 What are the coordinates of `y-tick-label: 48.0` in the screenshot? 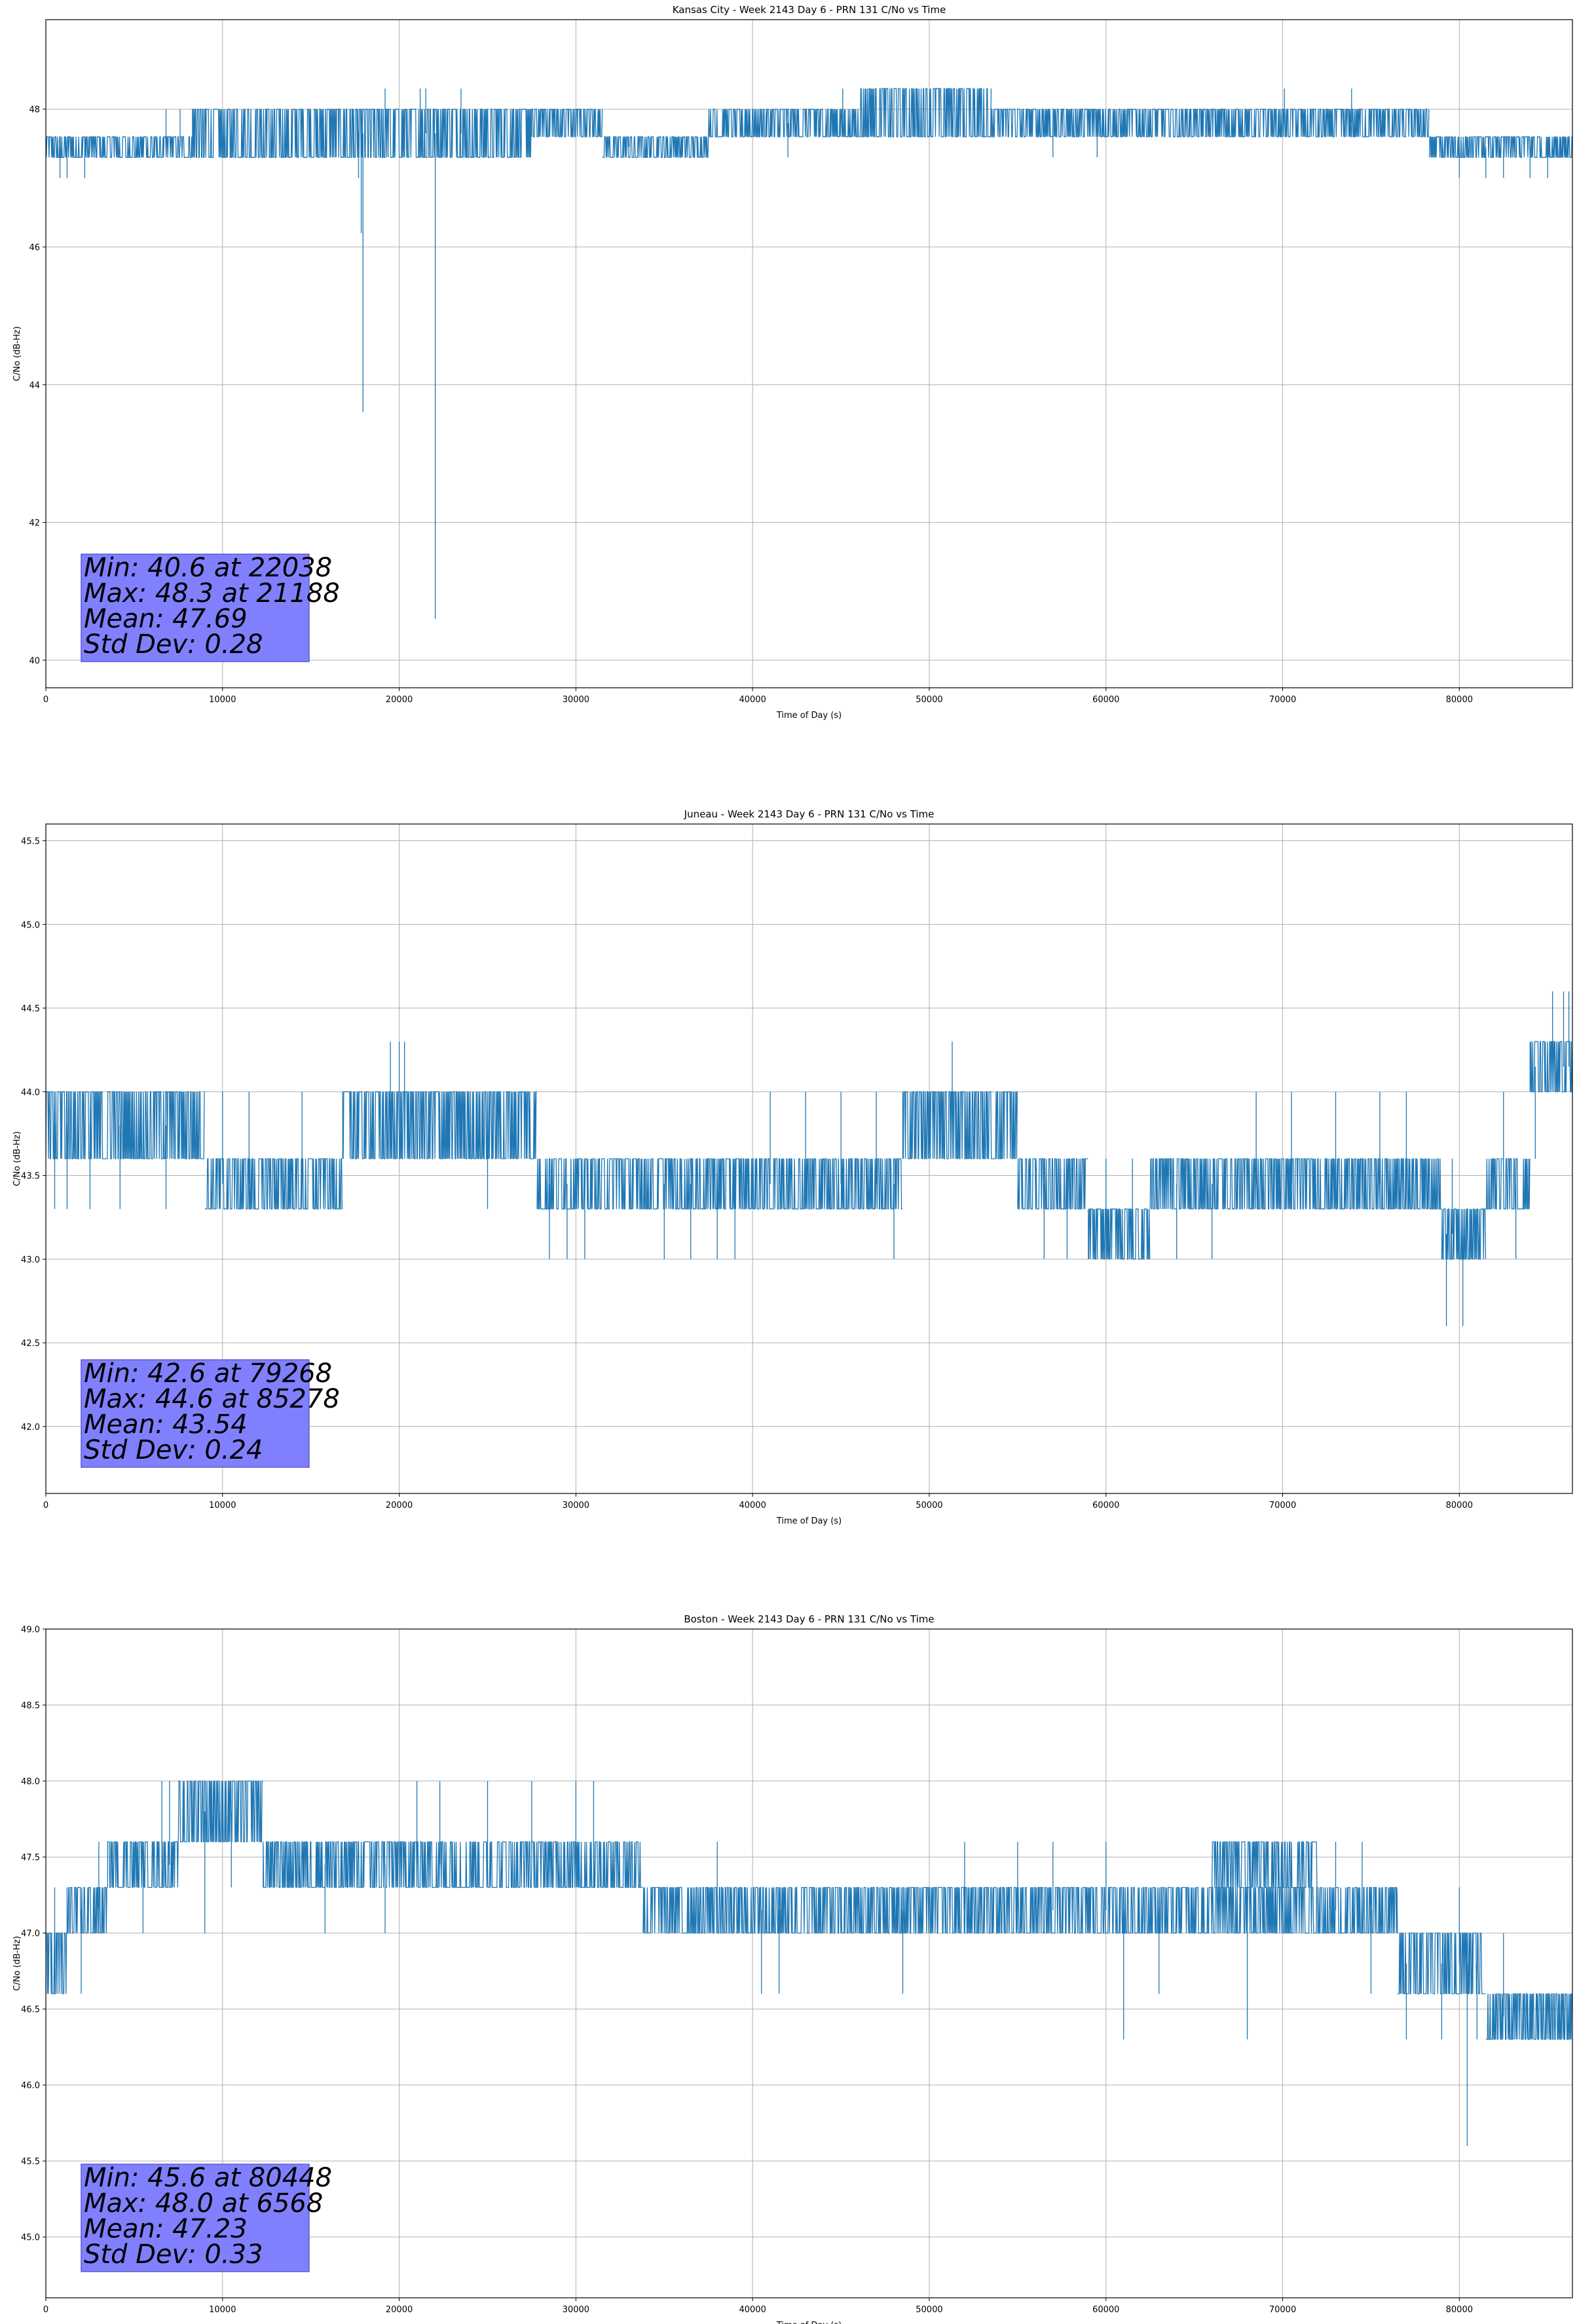 It's located at (30, 1782).